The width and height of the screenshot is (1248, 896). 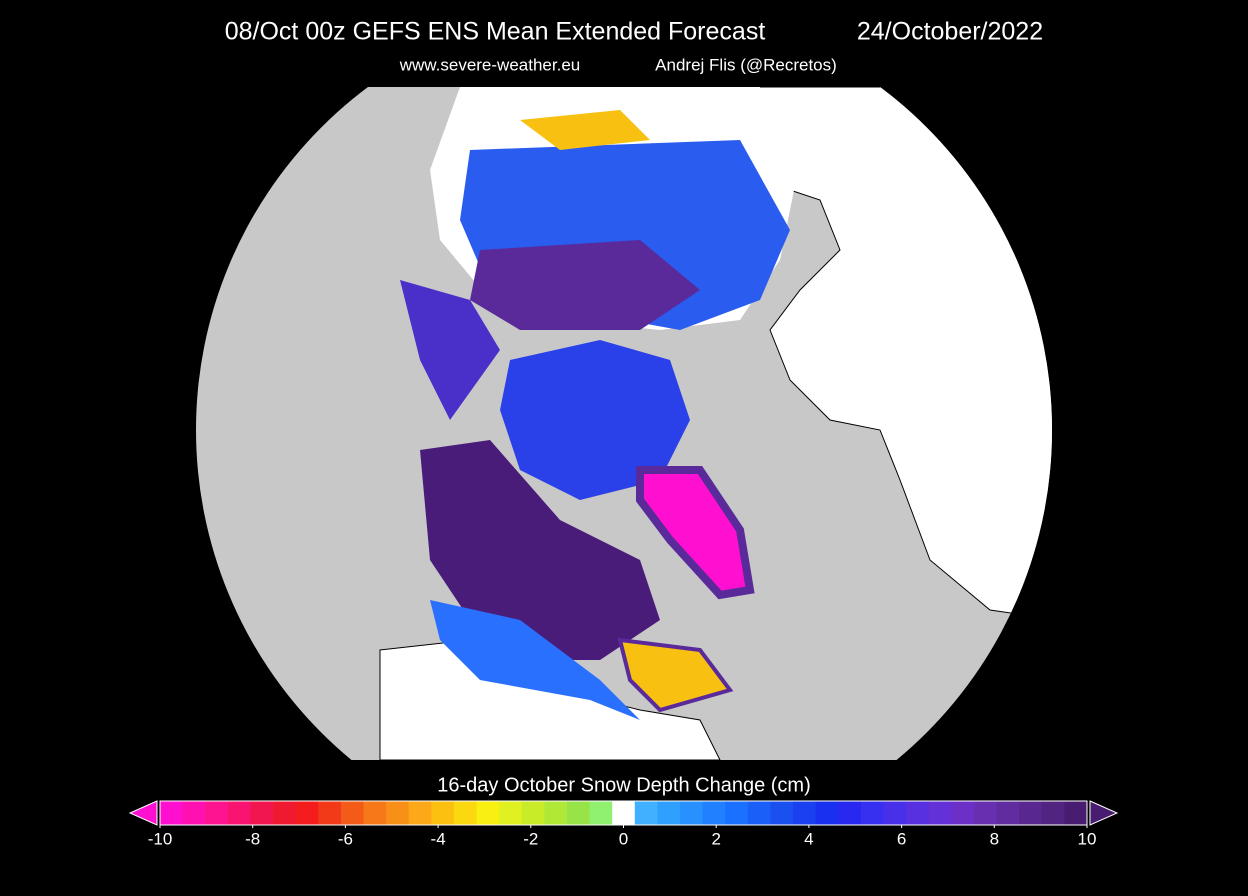 What do you see at coordinates (746, 64) in the screenshot?
I see `author: Andrej Flis (@Recretos)` at bounding box center [746, 64].